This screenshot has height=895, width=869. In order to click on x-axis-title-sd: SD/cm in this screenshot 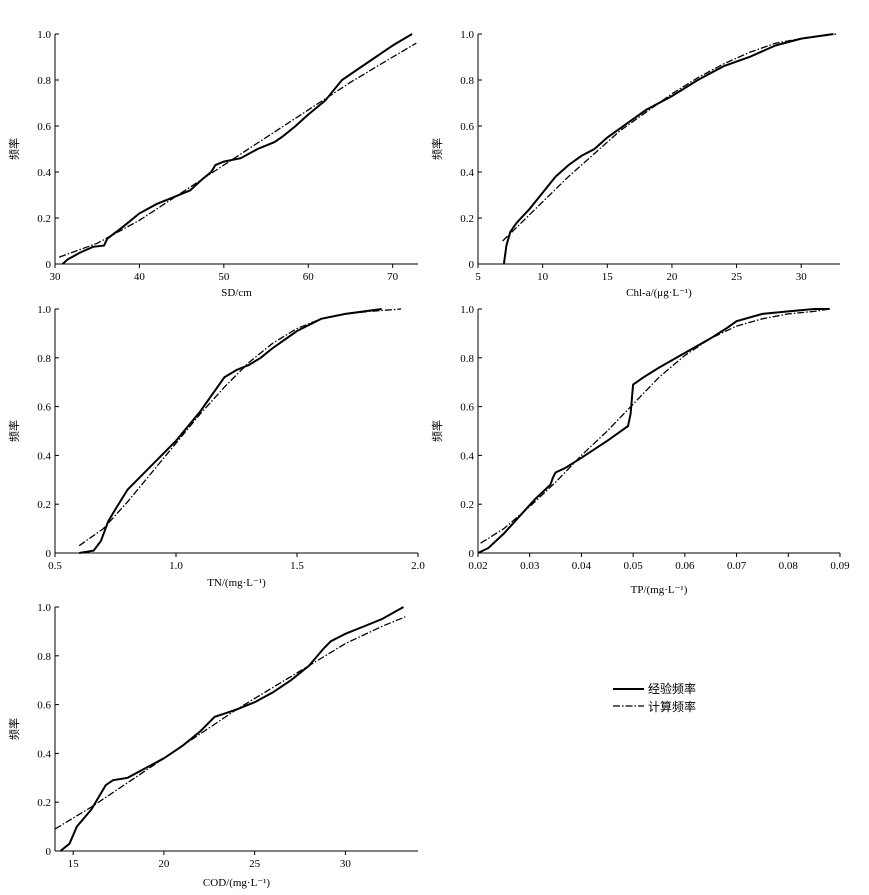, I will do `click(236, 293)`.